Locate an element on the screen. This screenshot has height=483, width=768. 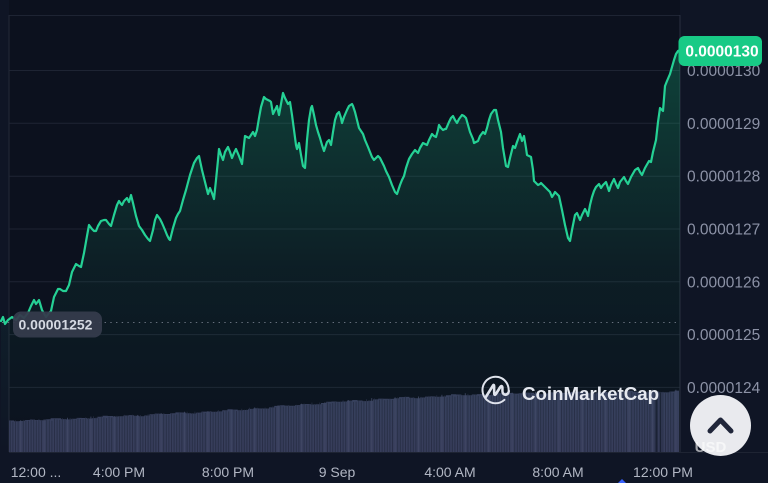
svg-text: 0.00001252 is located at coordinates (56, 325).